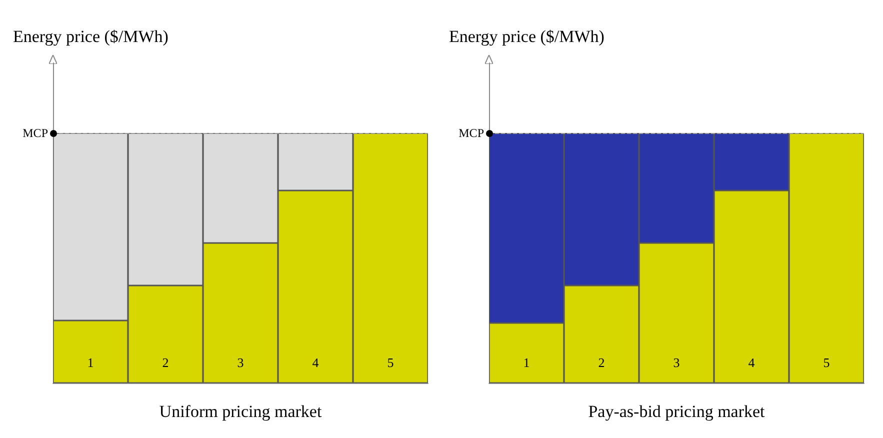  What do you see at coordinates (677, 411) in the screenshot?
I see `x-axis-title: Pay-as-bid pricing market` at bounding box center [677, 411].